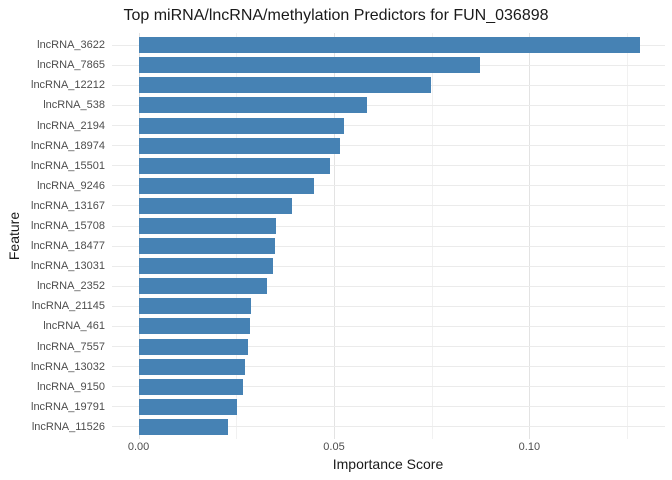  What do you see at coordinates (68, 85) in the screenshot?
I see `y-tick-label: lncRNA_12212` at bounding box center [68, 85].